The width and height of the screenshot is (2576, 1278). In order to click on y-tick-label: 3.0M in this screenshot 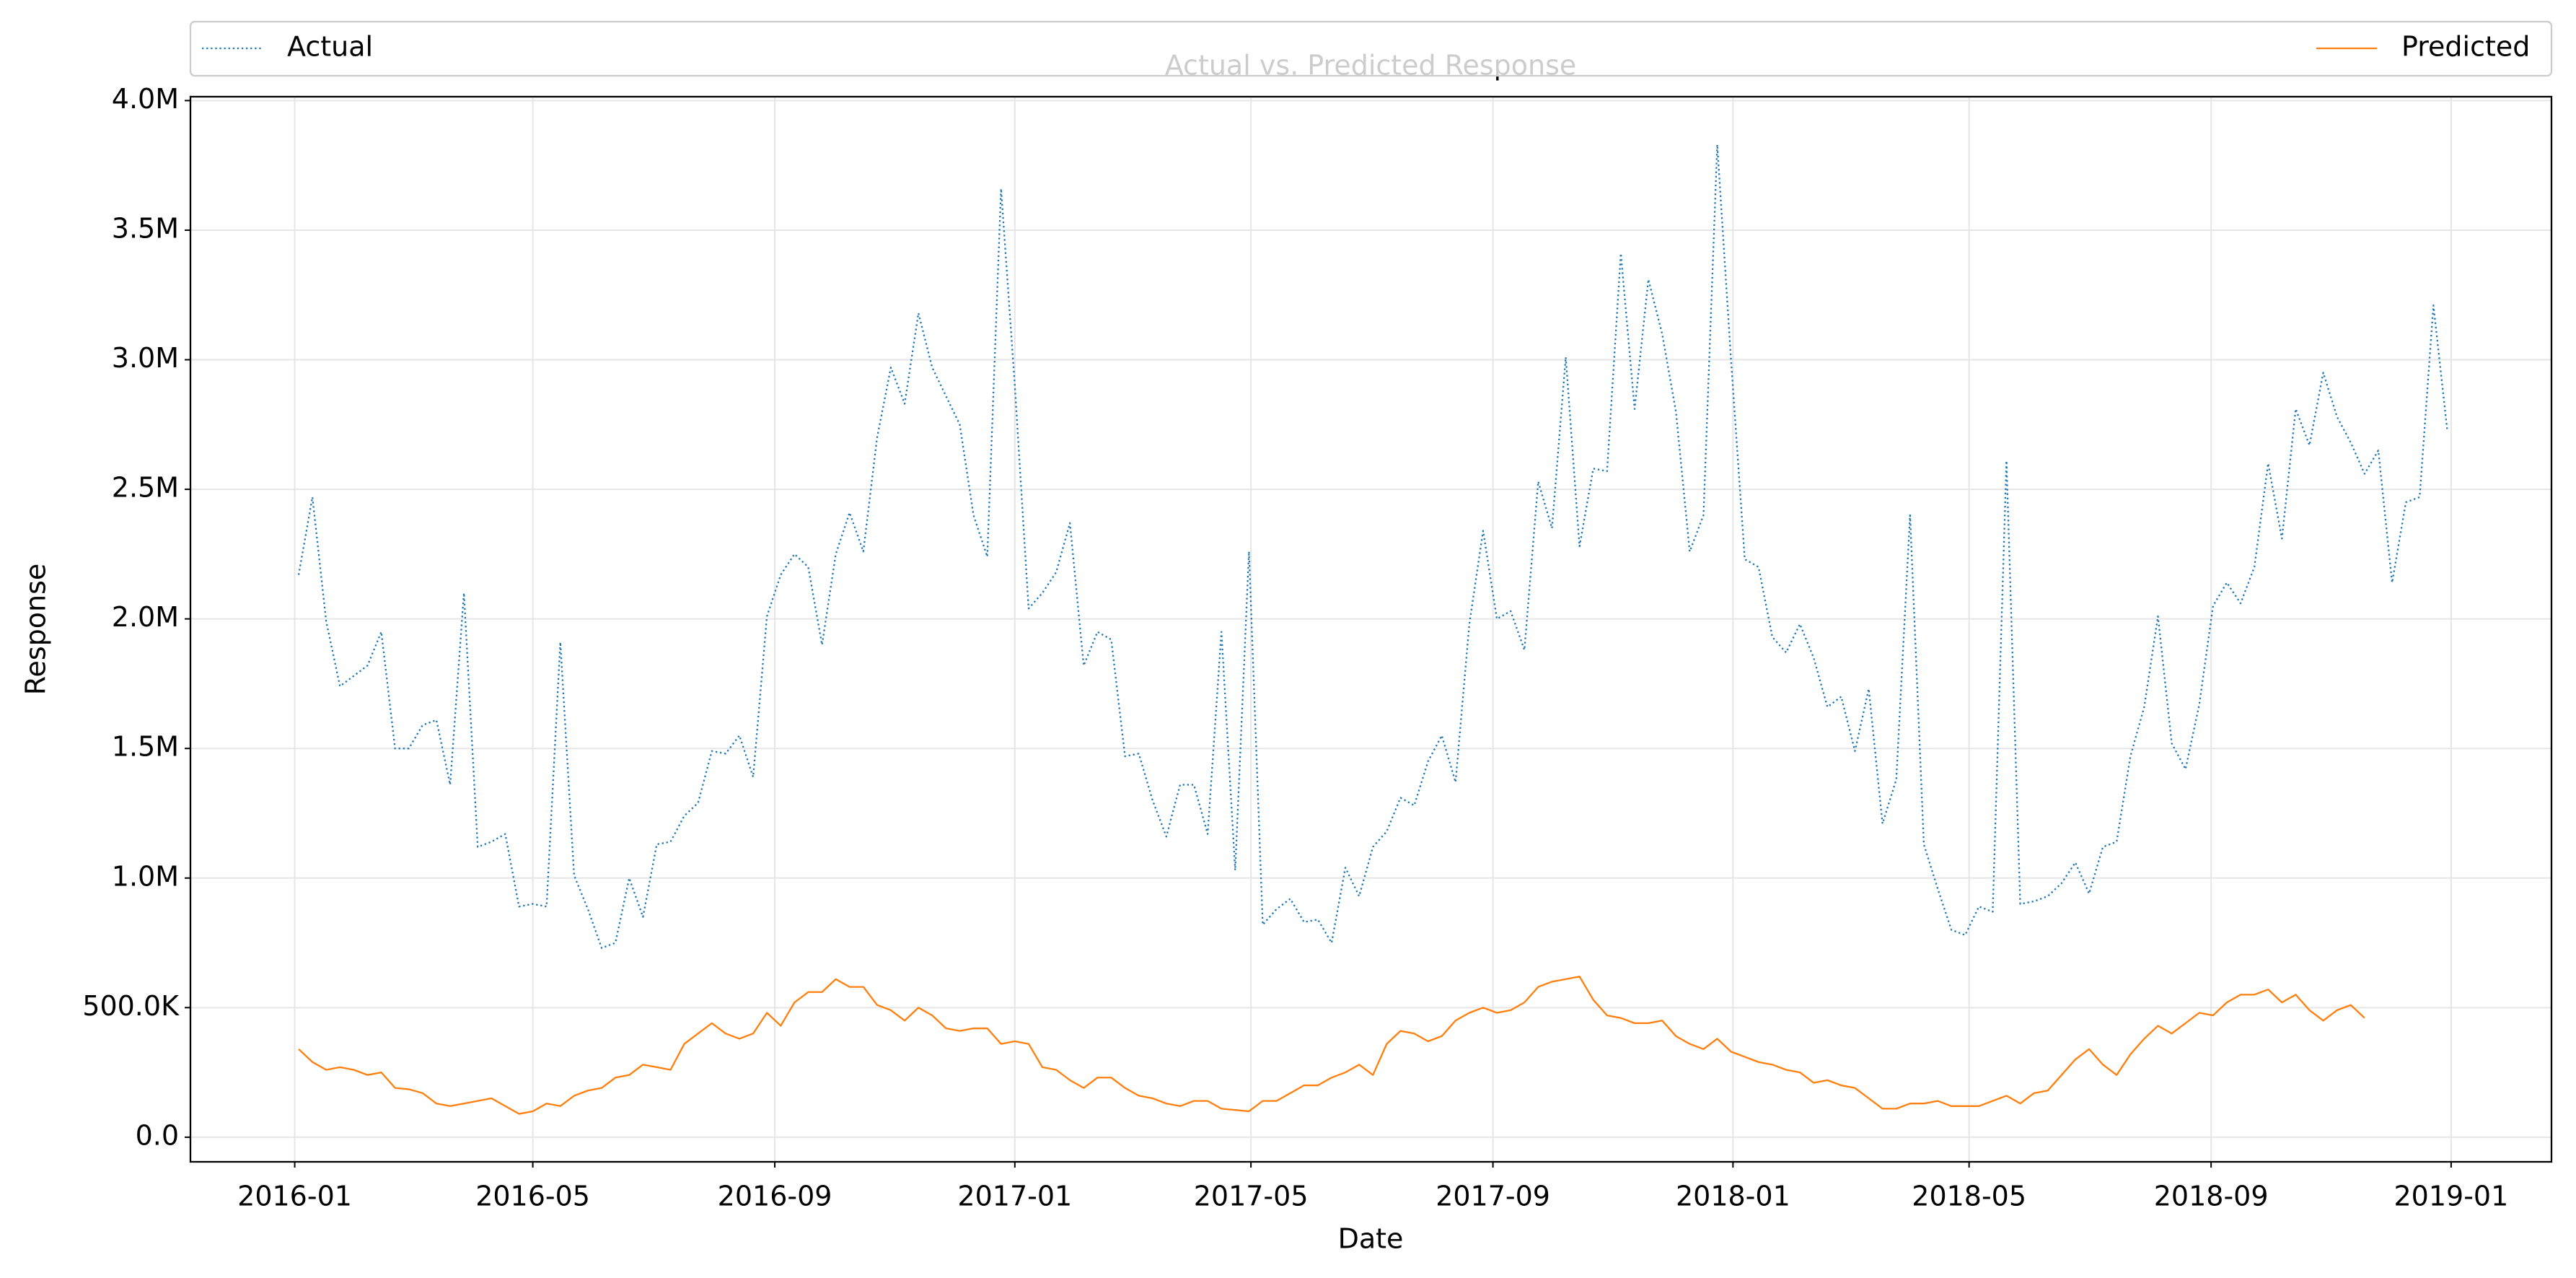, I will do `click(145, 358)`.